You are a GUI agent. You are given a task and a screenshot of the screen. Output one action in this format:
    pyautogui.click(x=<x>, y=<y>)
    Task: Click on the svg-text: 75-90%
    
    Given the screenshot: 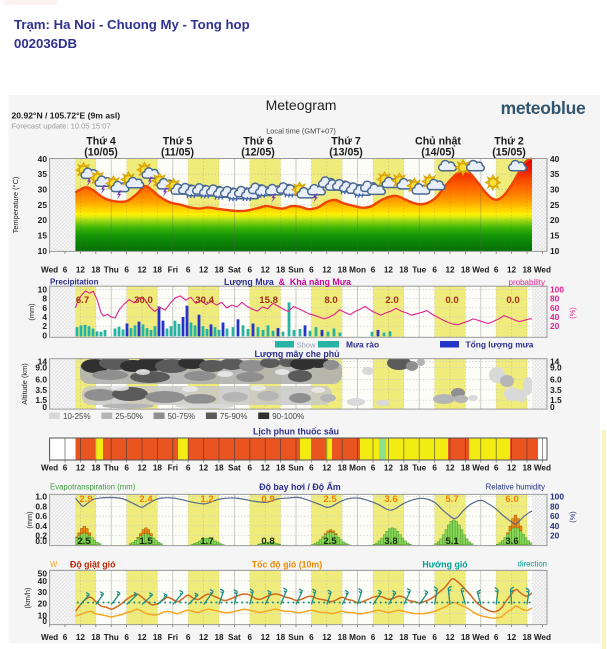 What is the action you would take?
    pyautogui.click(x=234, y=416)
    